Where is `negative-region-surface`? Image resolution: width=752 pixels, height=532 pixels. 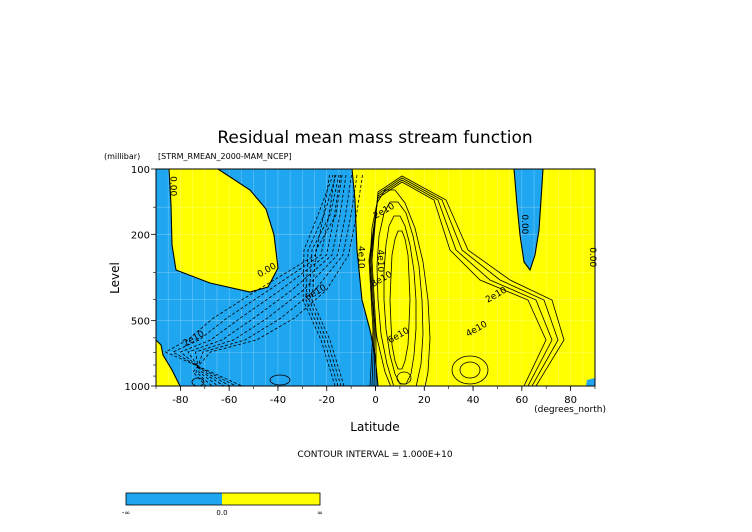 negative-region-surface is located at coordinates (590, 382).